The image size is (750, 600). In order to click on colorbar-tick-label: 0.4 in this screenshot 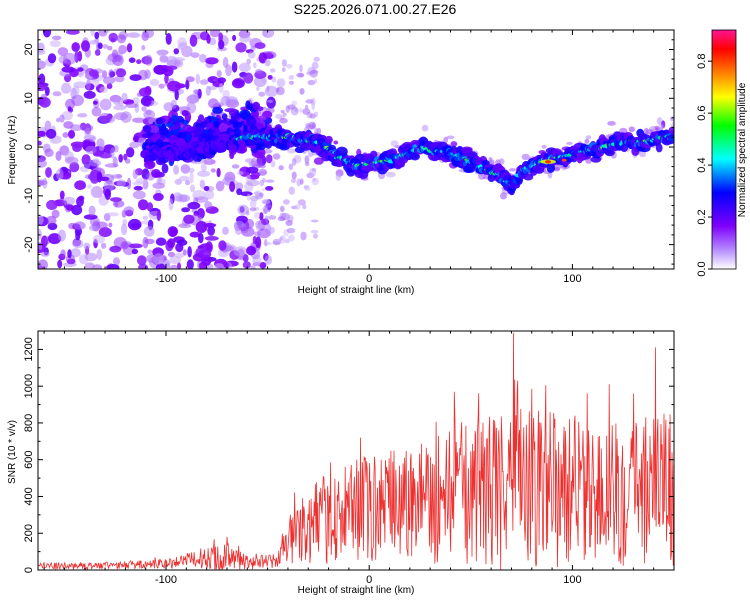, I will do `click(702, 164)`.